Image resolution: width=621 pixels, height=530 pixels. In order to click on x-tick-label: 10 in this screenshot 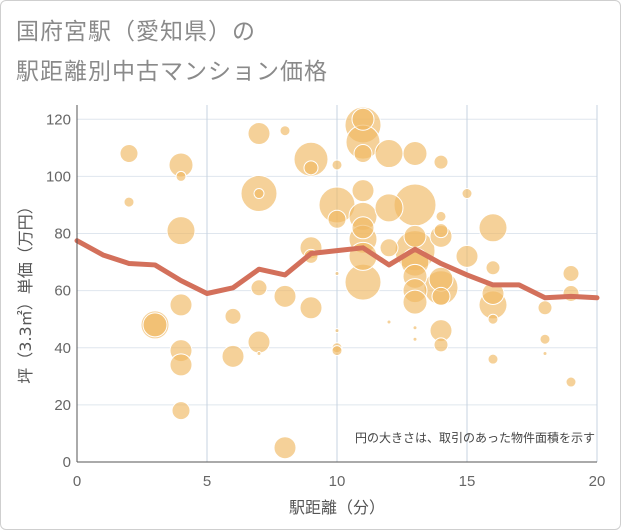, I will do `click(337, 481)`.